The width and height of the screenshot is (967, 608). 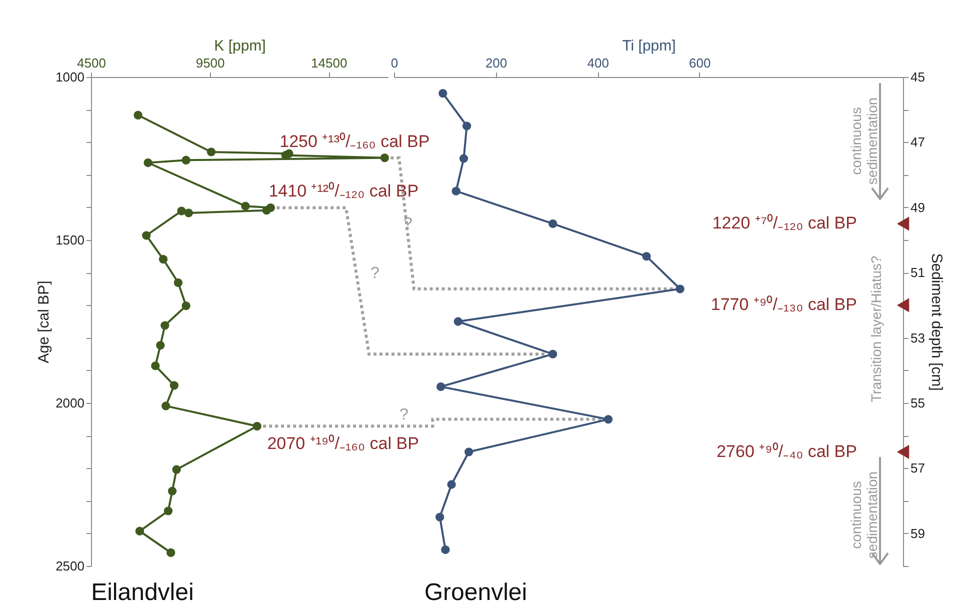 What do you see at coordinates (355, 141) in the screenshot?
I see `annotation: 1250 ⁺¹³⁰/₋₁₆₀ cal BP` at bounding box center [355, 141].